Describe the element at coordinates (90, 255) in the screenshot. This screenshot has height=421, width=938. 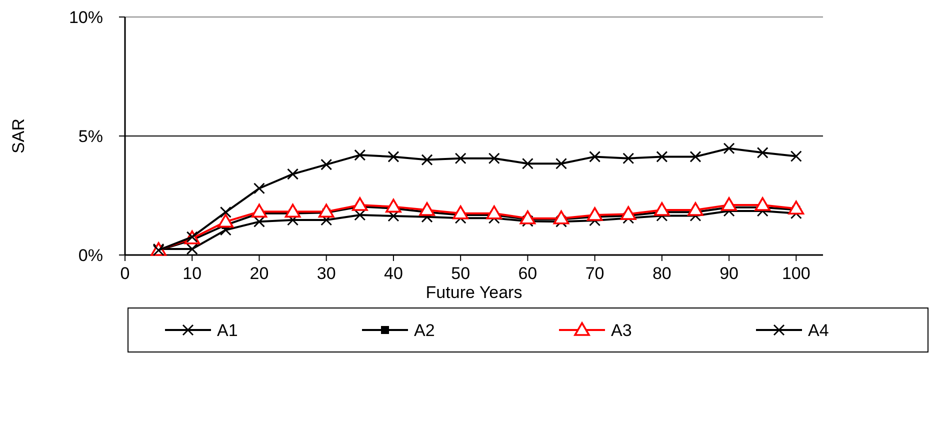
I see `y-tick-label: 0%` at that location.